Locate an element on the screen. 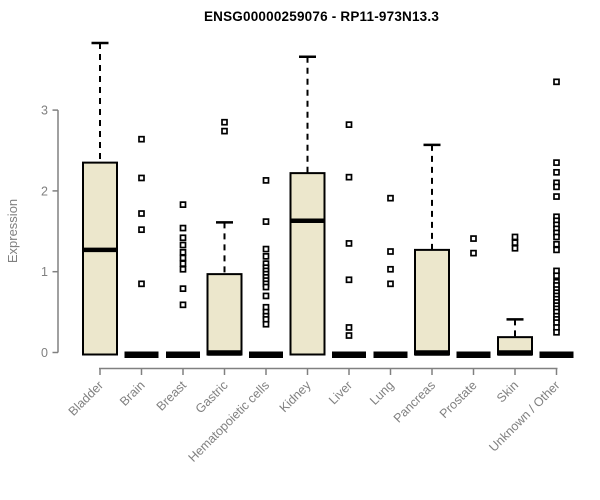 This screenshot has width=600, height=500. y-tick-label: 2 is located at coordinates (44, 191).